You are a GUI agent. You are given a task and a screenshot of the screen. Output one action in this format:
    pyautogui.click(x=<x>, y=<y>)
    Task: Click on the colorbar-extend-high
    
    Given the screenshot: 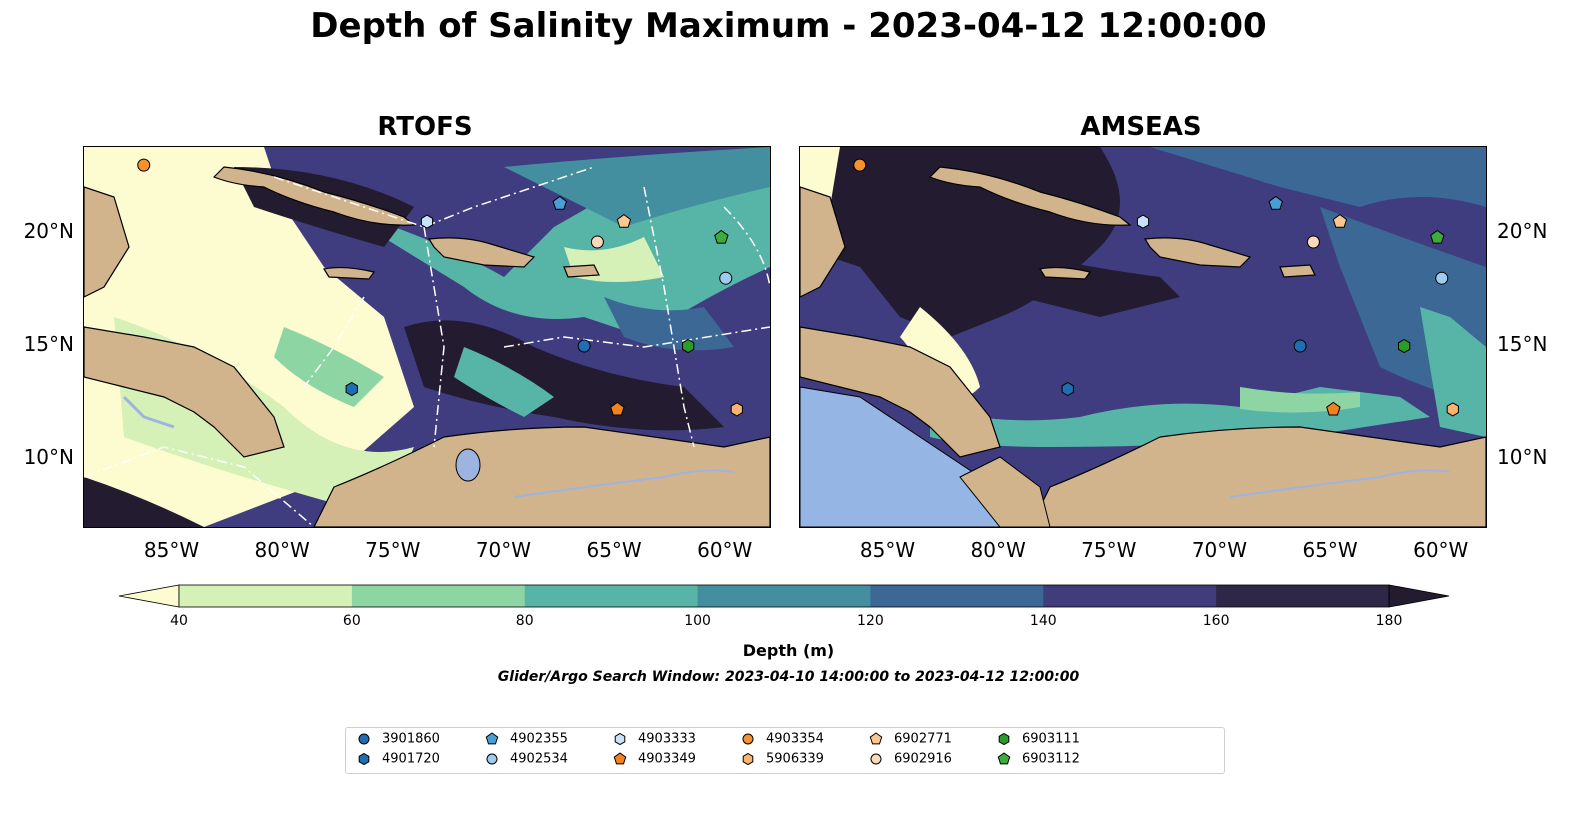 What is the action you would take?
    pyautogui.click(x=1419, y=596)
    